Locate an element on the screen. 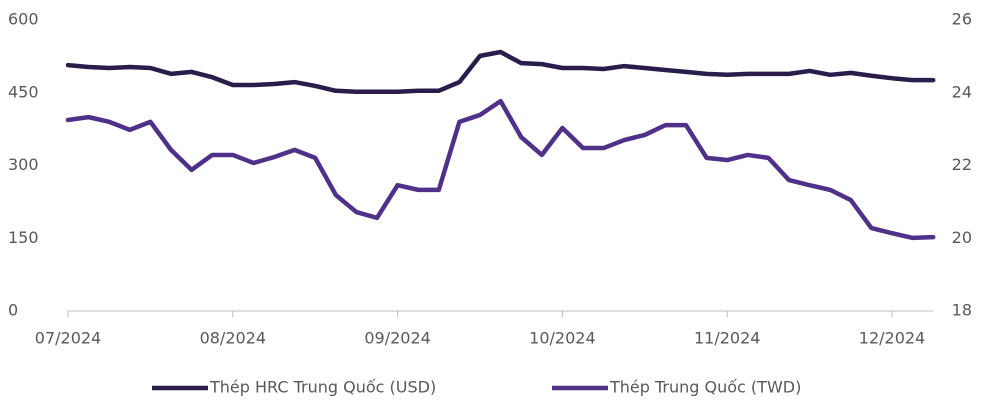  x-tick-label: 12/2024 is located at coordinates (892, 338).